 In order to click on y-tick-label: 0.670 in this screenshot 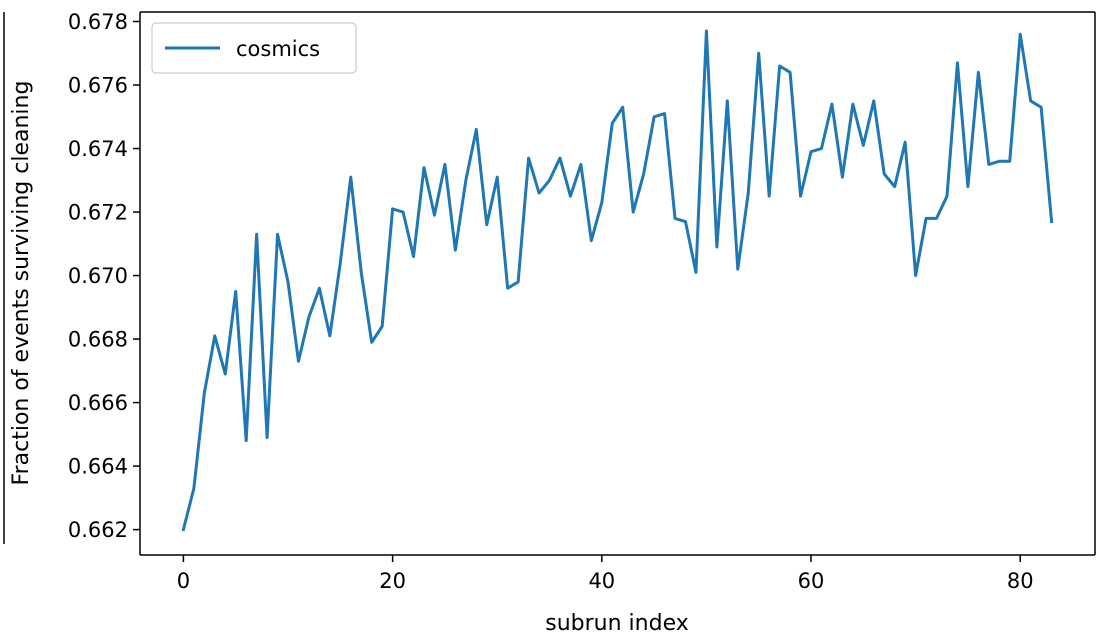, I will do `click(98, 276)`.